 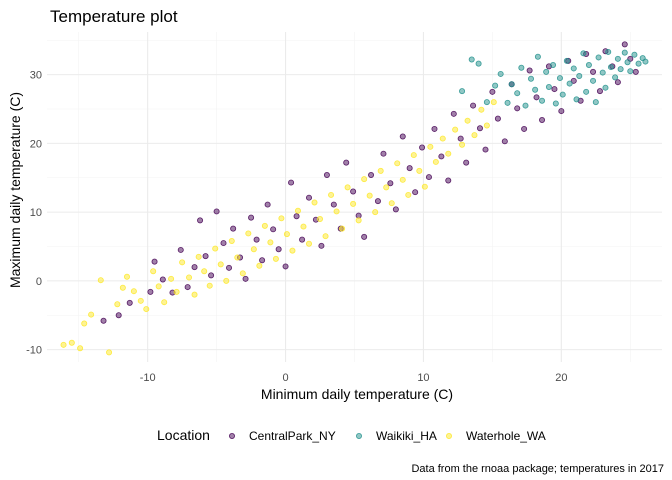 What do you see at coordinates (292, 436) in the screenshot?
I see `legend-label-centralpark-ny: CentralPark_NY` at bounding box center [292, 436].